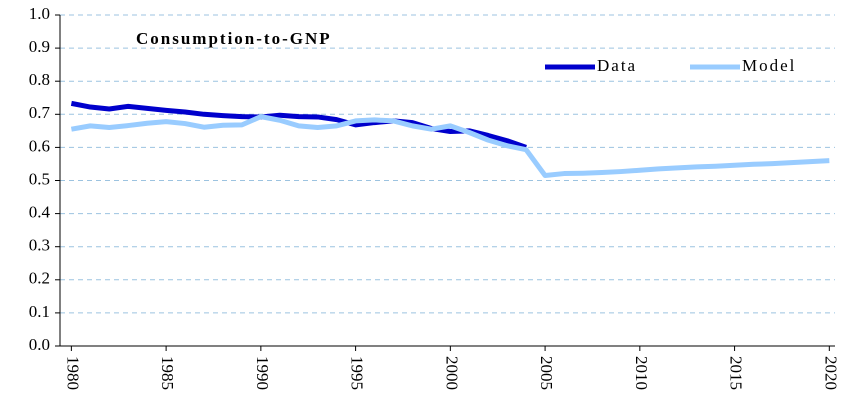 This screenshot has height=408, width=843. Describe the element at coordinates (167, 373) in the screenshot. I see `x-tick-label: 1985` at that location.